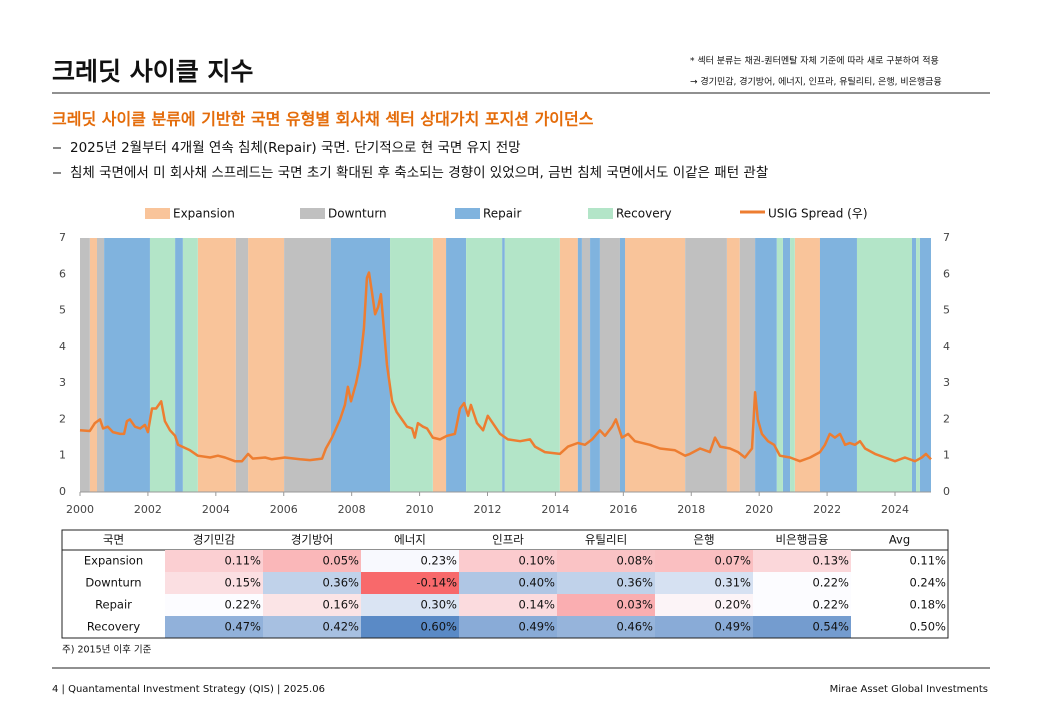 The width and height of the screenshot is (1040, 720). What do you see at coordinates (410, 540) in the screenshot?
I see `column-header: 에너지` at bounding box center [410, 540].